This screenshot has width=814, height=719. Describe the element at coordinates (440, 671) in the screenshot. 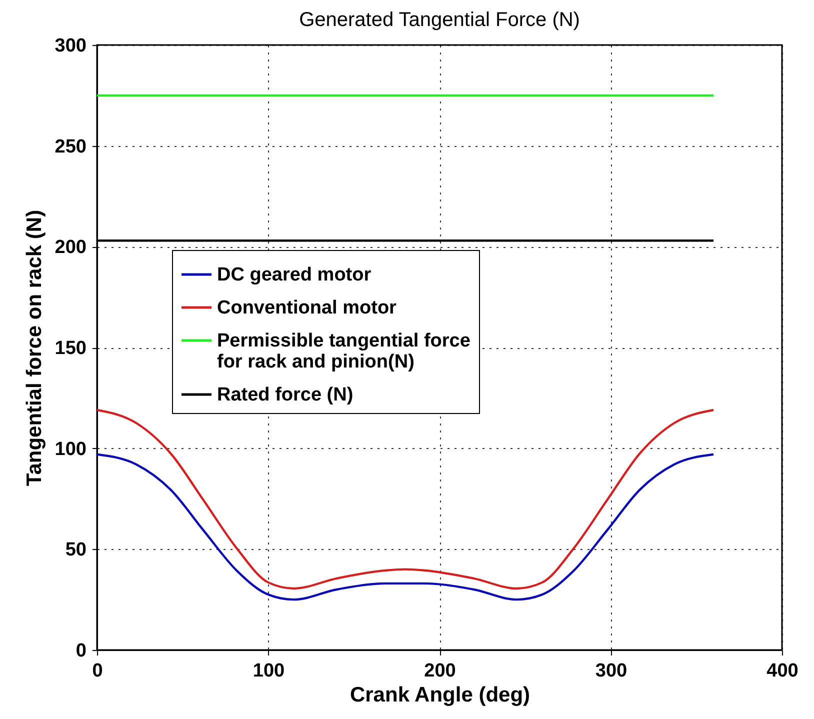

I see `x-tick-label: 200` at that location.